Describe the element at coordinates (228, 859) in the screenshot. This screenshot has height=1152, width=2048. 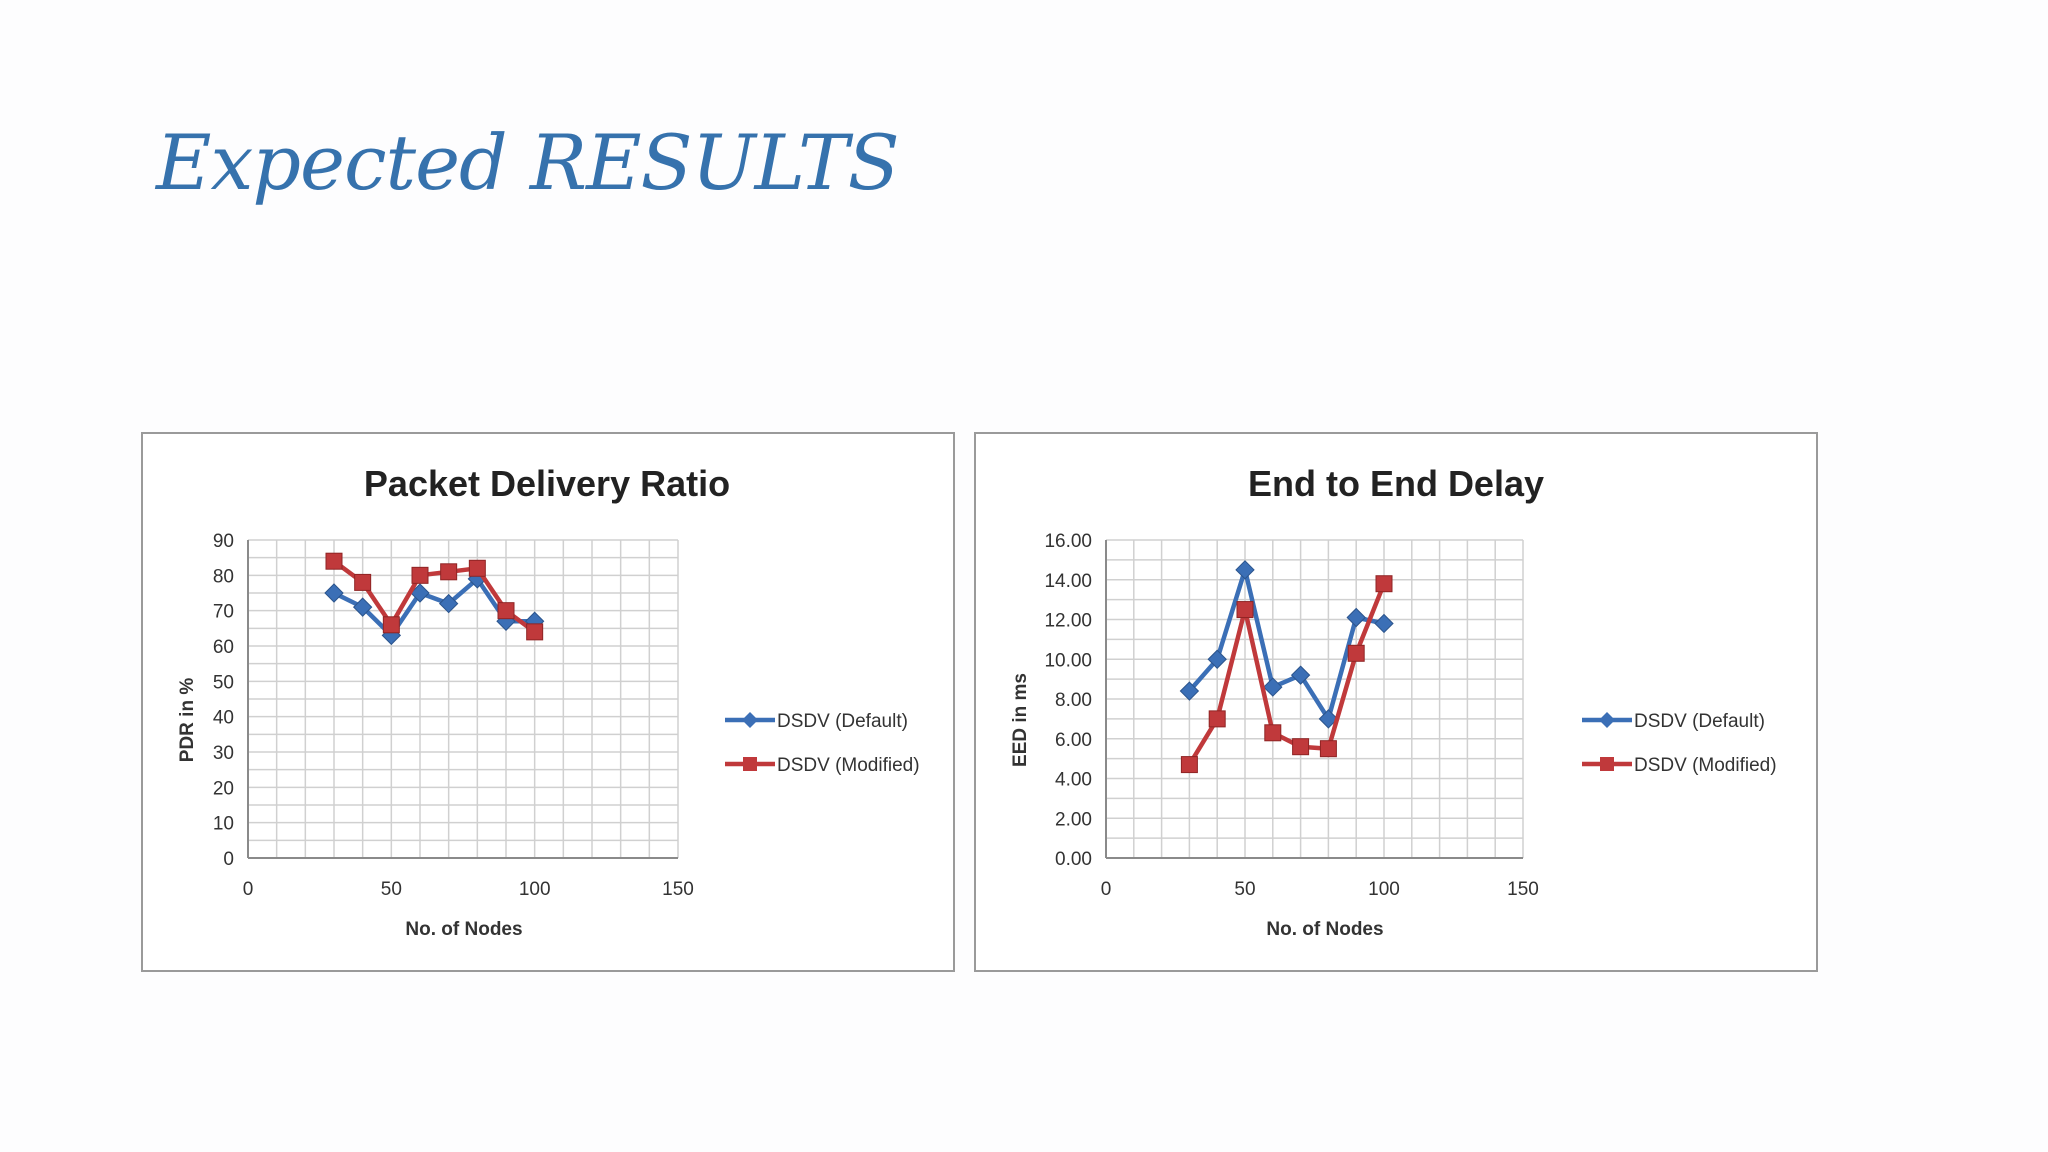
I see `y-tick-label: 0` at that location.